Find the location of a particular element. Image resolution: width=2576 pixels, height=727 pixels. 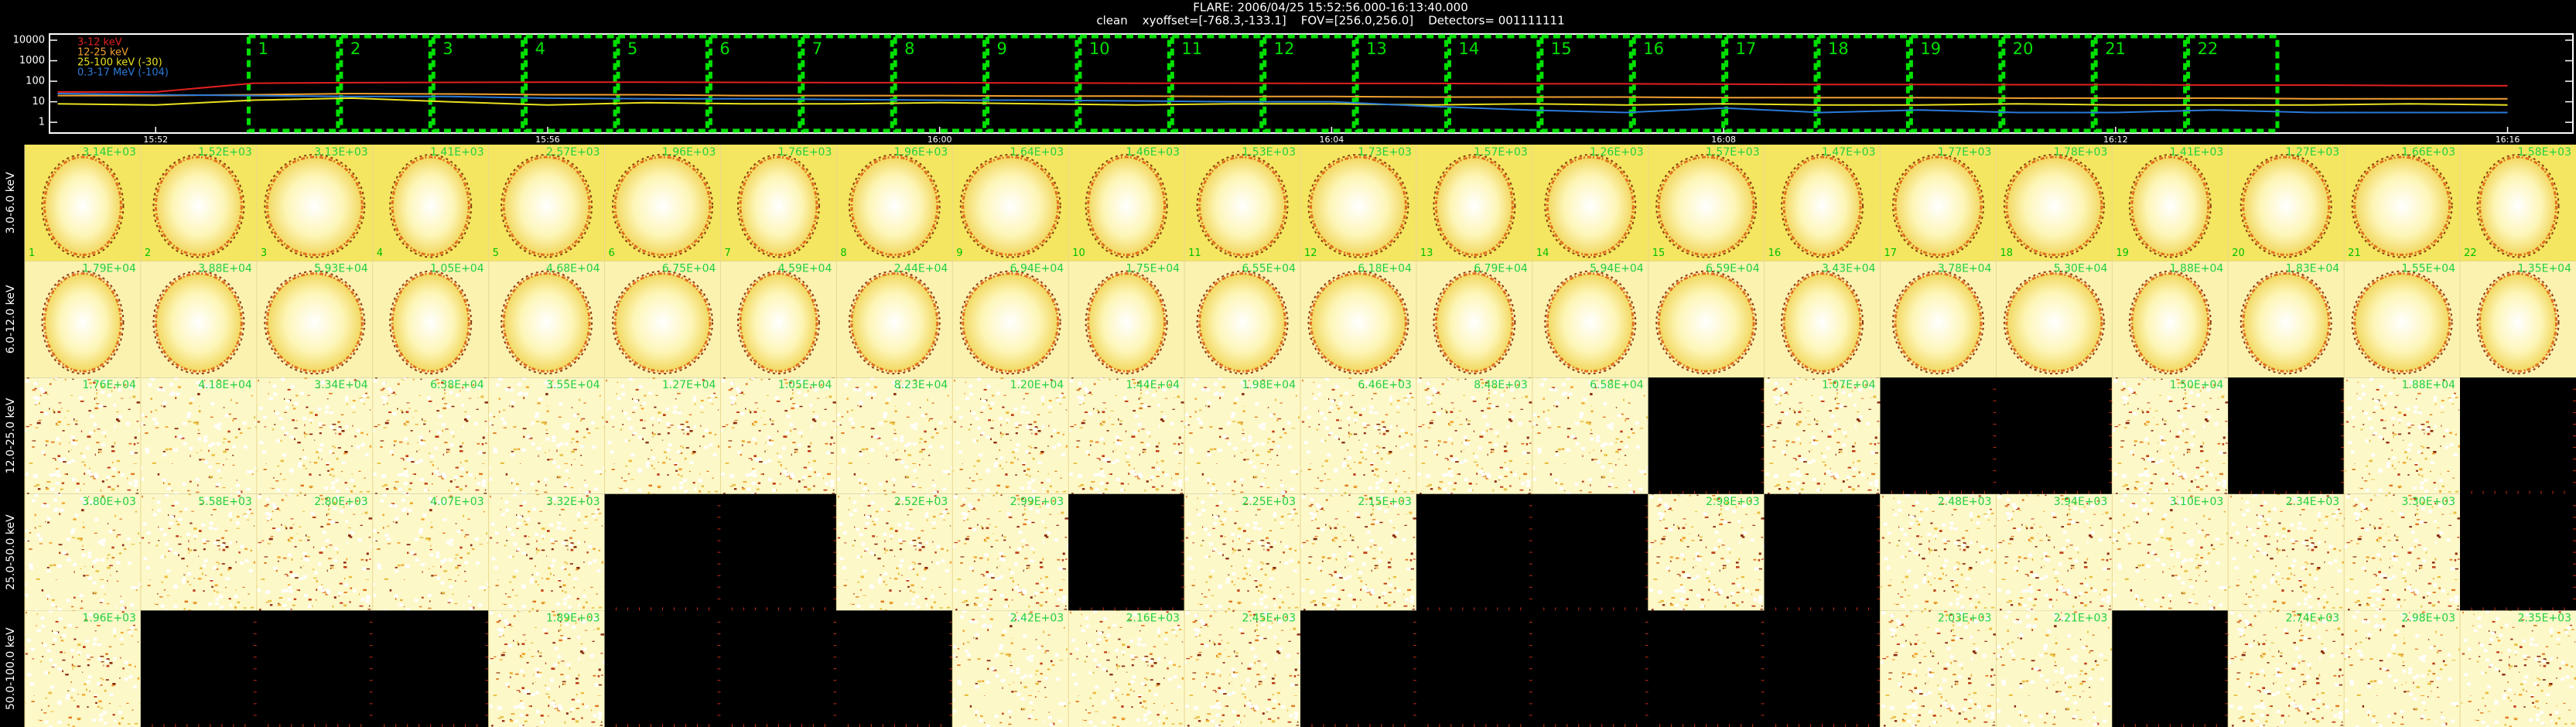

image-cell: 2.34E+03 is located at coordinates (2286, 552).